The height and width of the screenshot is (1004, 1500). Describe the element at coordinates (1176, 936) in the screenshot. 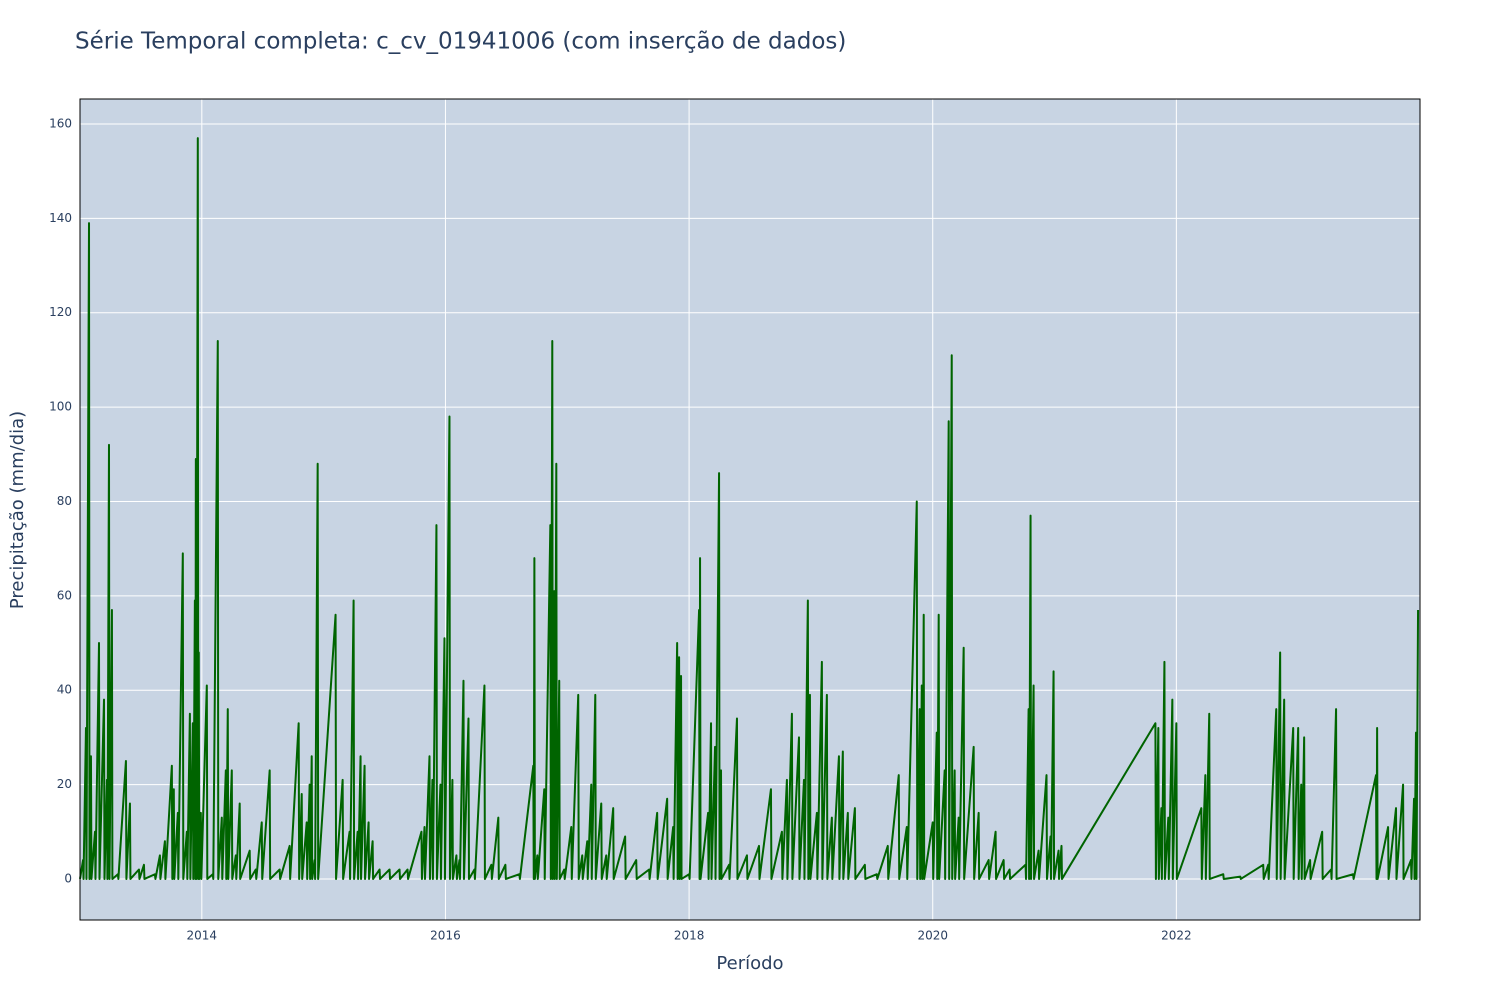

I see `x-tick-label: 2022` at that location.